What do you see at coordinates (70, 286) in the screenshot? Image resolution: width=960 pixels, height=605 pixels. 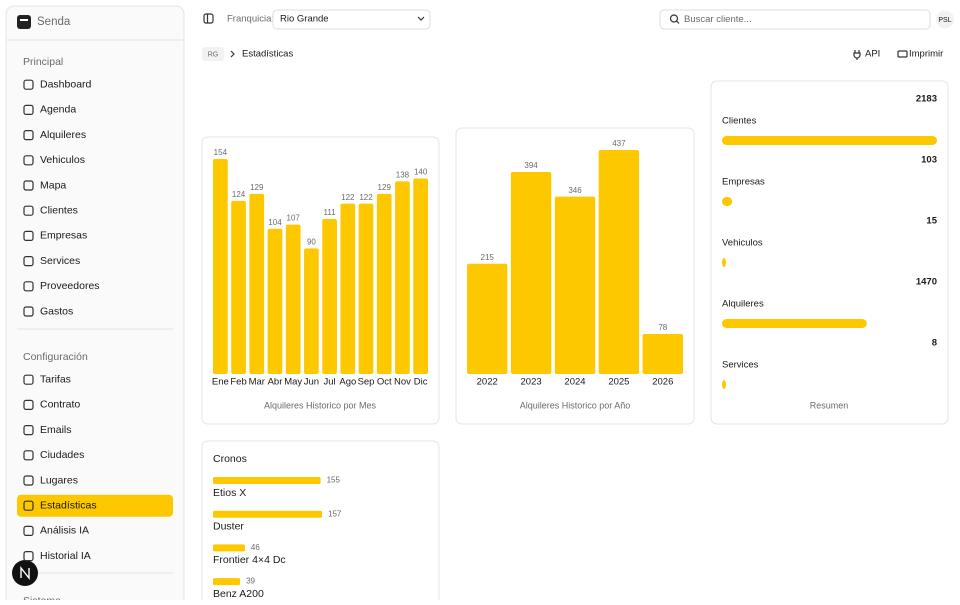 I see `nav-item: Proveedores` at bounding box center [70, 286].